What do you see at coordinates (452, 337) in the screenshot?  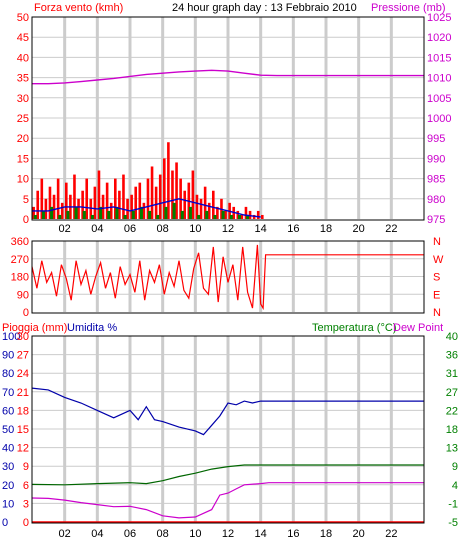 I see `temperature-y-tick: 40` at bounding box center [452, 337].